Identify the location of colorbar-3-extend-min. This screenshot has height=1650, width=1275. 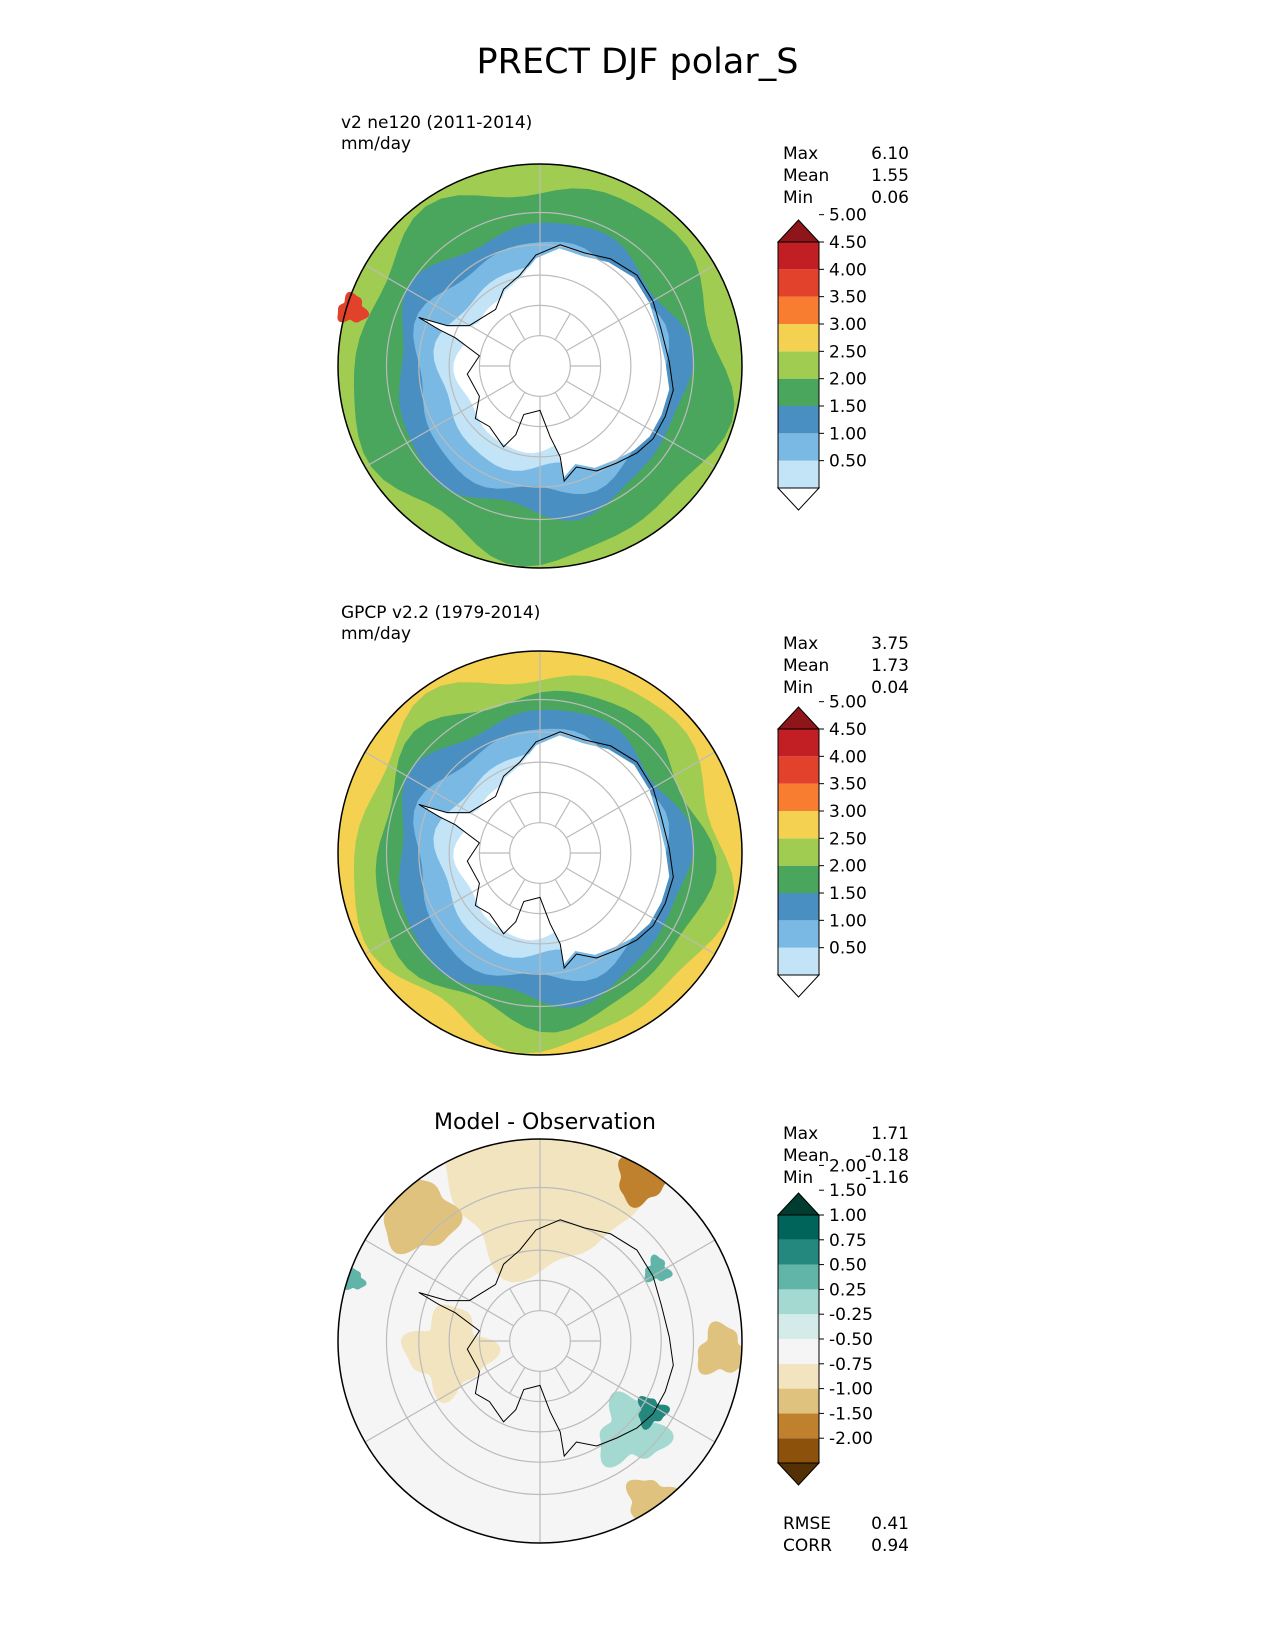
(798, 1474).